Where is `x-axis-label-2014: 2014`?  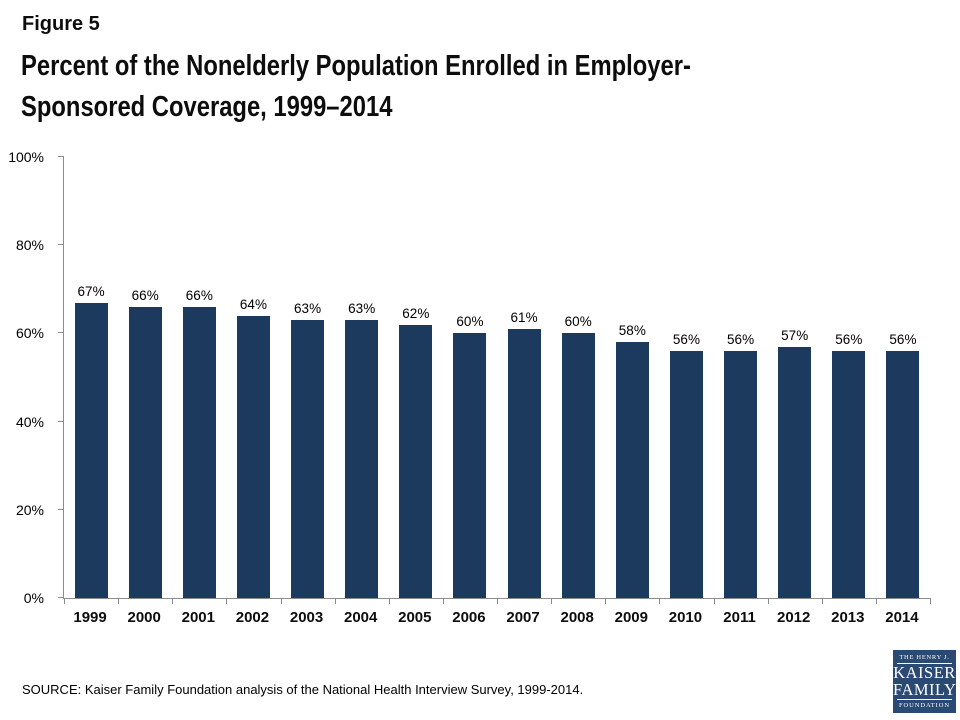 x-axis-label-2014: 2014 is located at coordinates (902, 617).